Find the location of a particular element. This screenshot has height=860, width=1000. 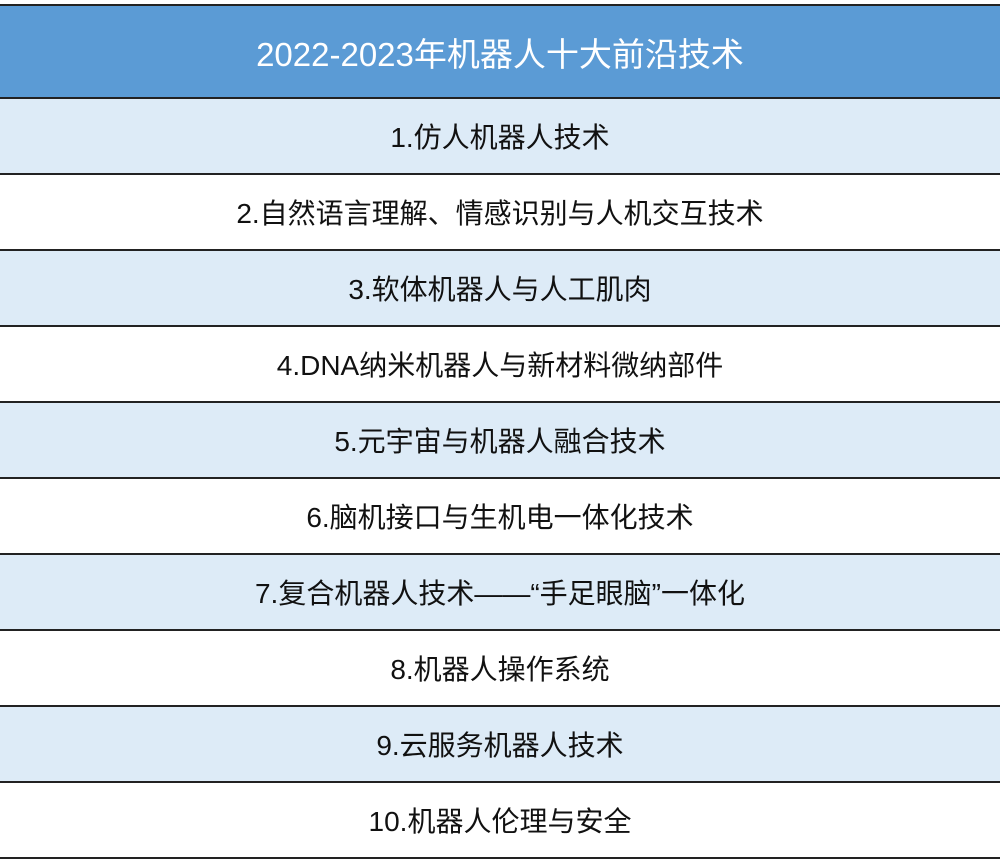

table-row: 3.软体机器人与人工肌肉 is located at coordinates (500, 289).